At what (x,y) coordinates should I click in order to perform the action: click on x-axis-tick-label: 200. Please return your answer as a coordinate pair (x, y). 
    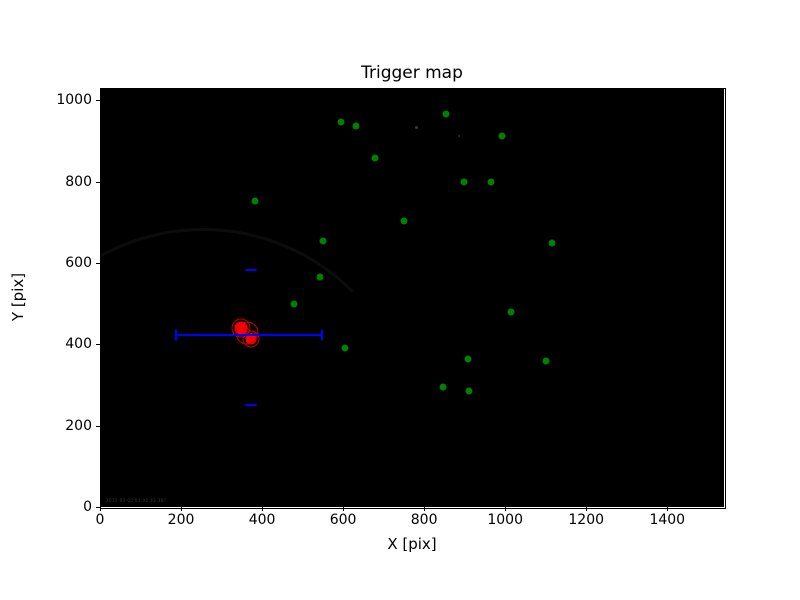
    Looking at the image, I should click on (181, 520).